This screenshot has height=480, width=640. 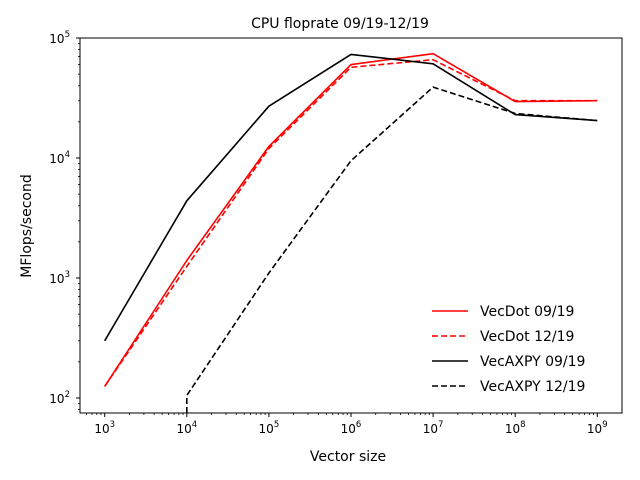 I want to click on legend-label-vecaxpy-12-19: VecAXPY 12/19, so click(x=532, y=387).